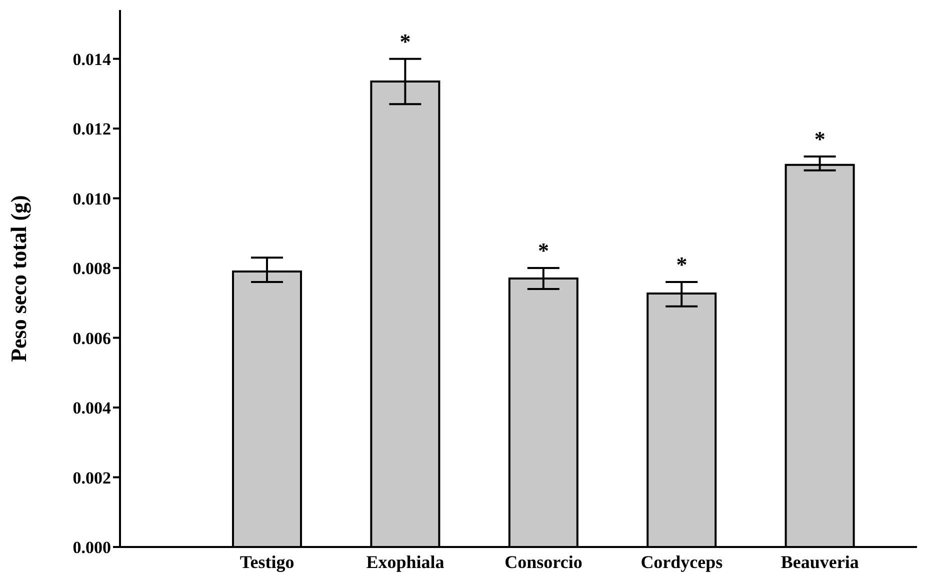 This screenshot has height=579, width=935. Describe the element at coordinates (91, 548) in the screenshot. I see `y-tick-label: 0.000` at that location.